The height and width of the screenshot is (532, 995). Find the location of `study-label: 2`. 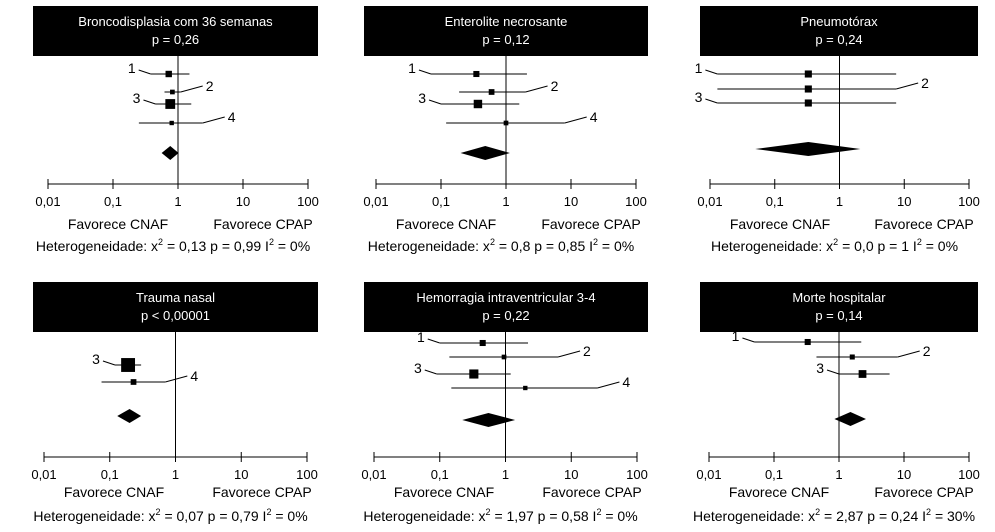

study-label: 2 is located at coordinates (927, 351).